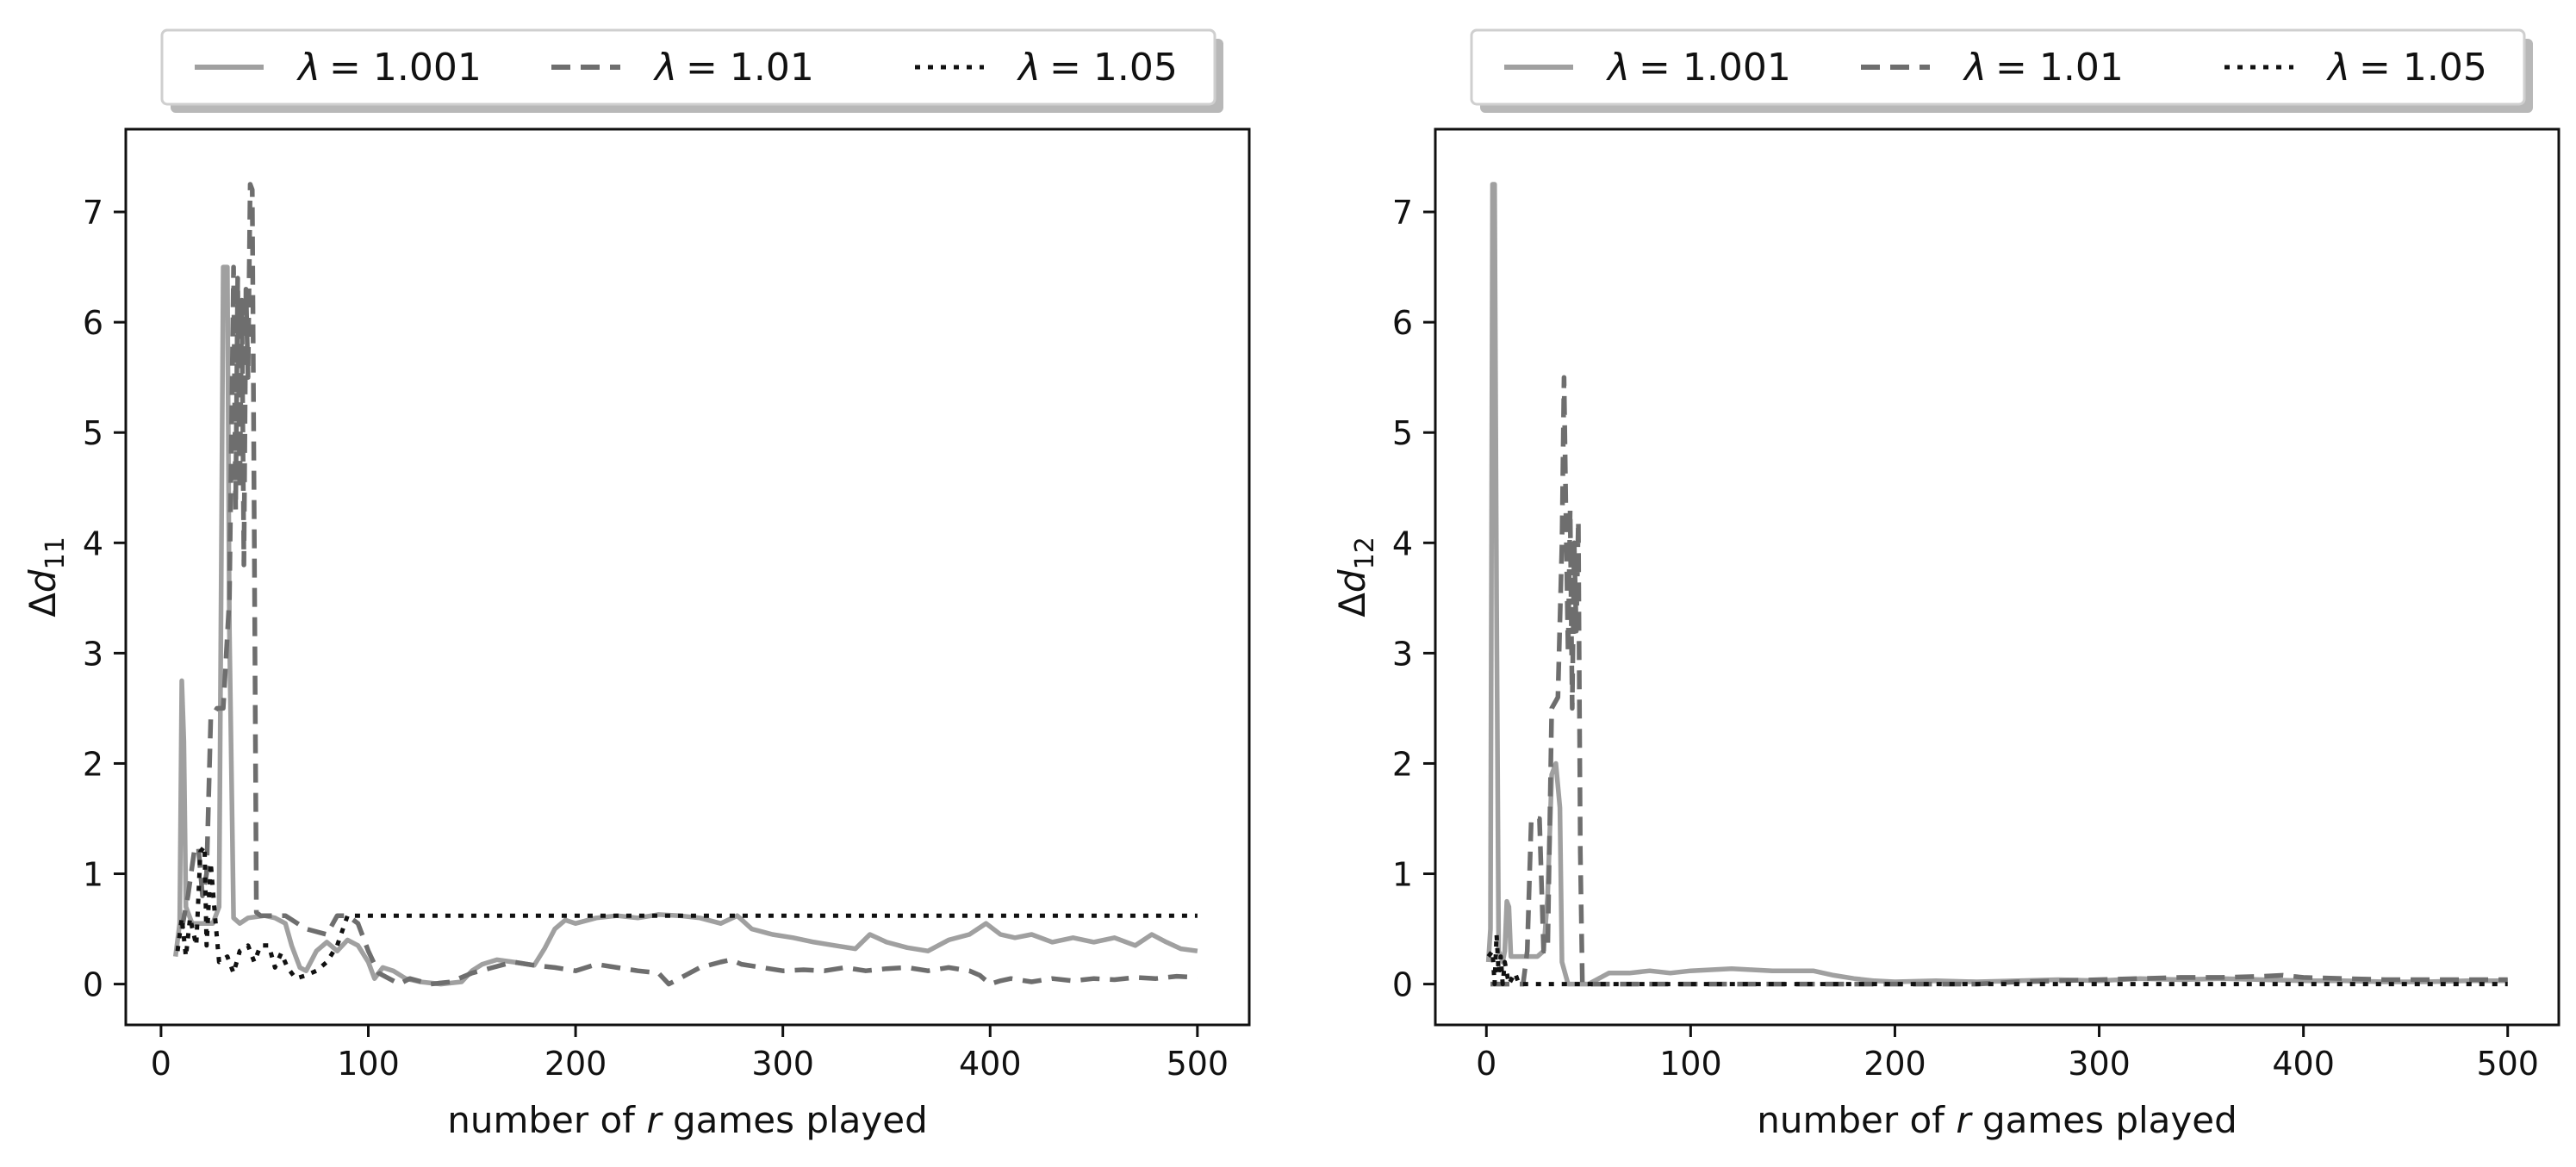 The width and height of the screenshot is (2576, 1167). I want to click on y-axis-label: Δd12, so click(1356, 577).